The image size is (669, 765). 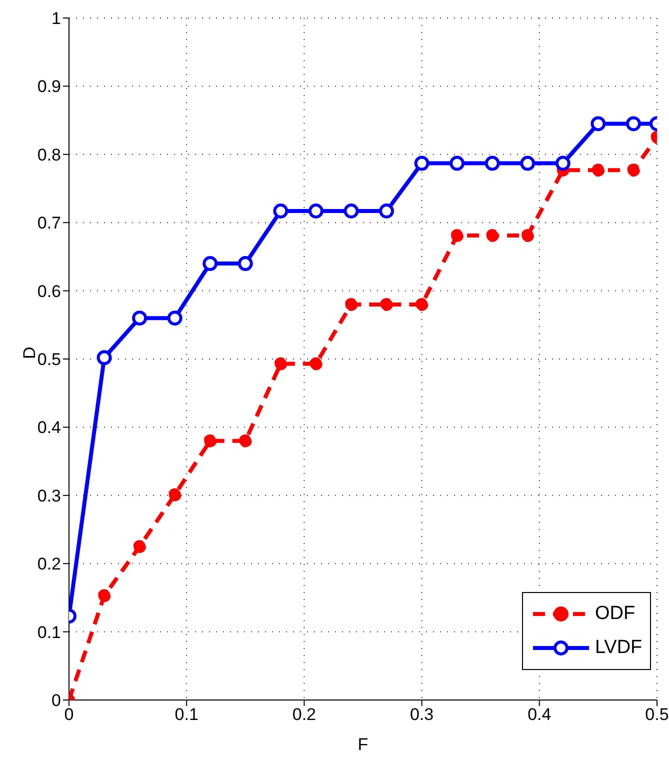 I want to click on y-tick-label: 1, so click(x=56, y=18).